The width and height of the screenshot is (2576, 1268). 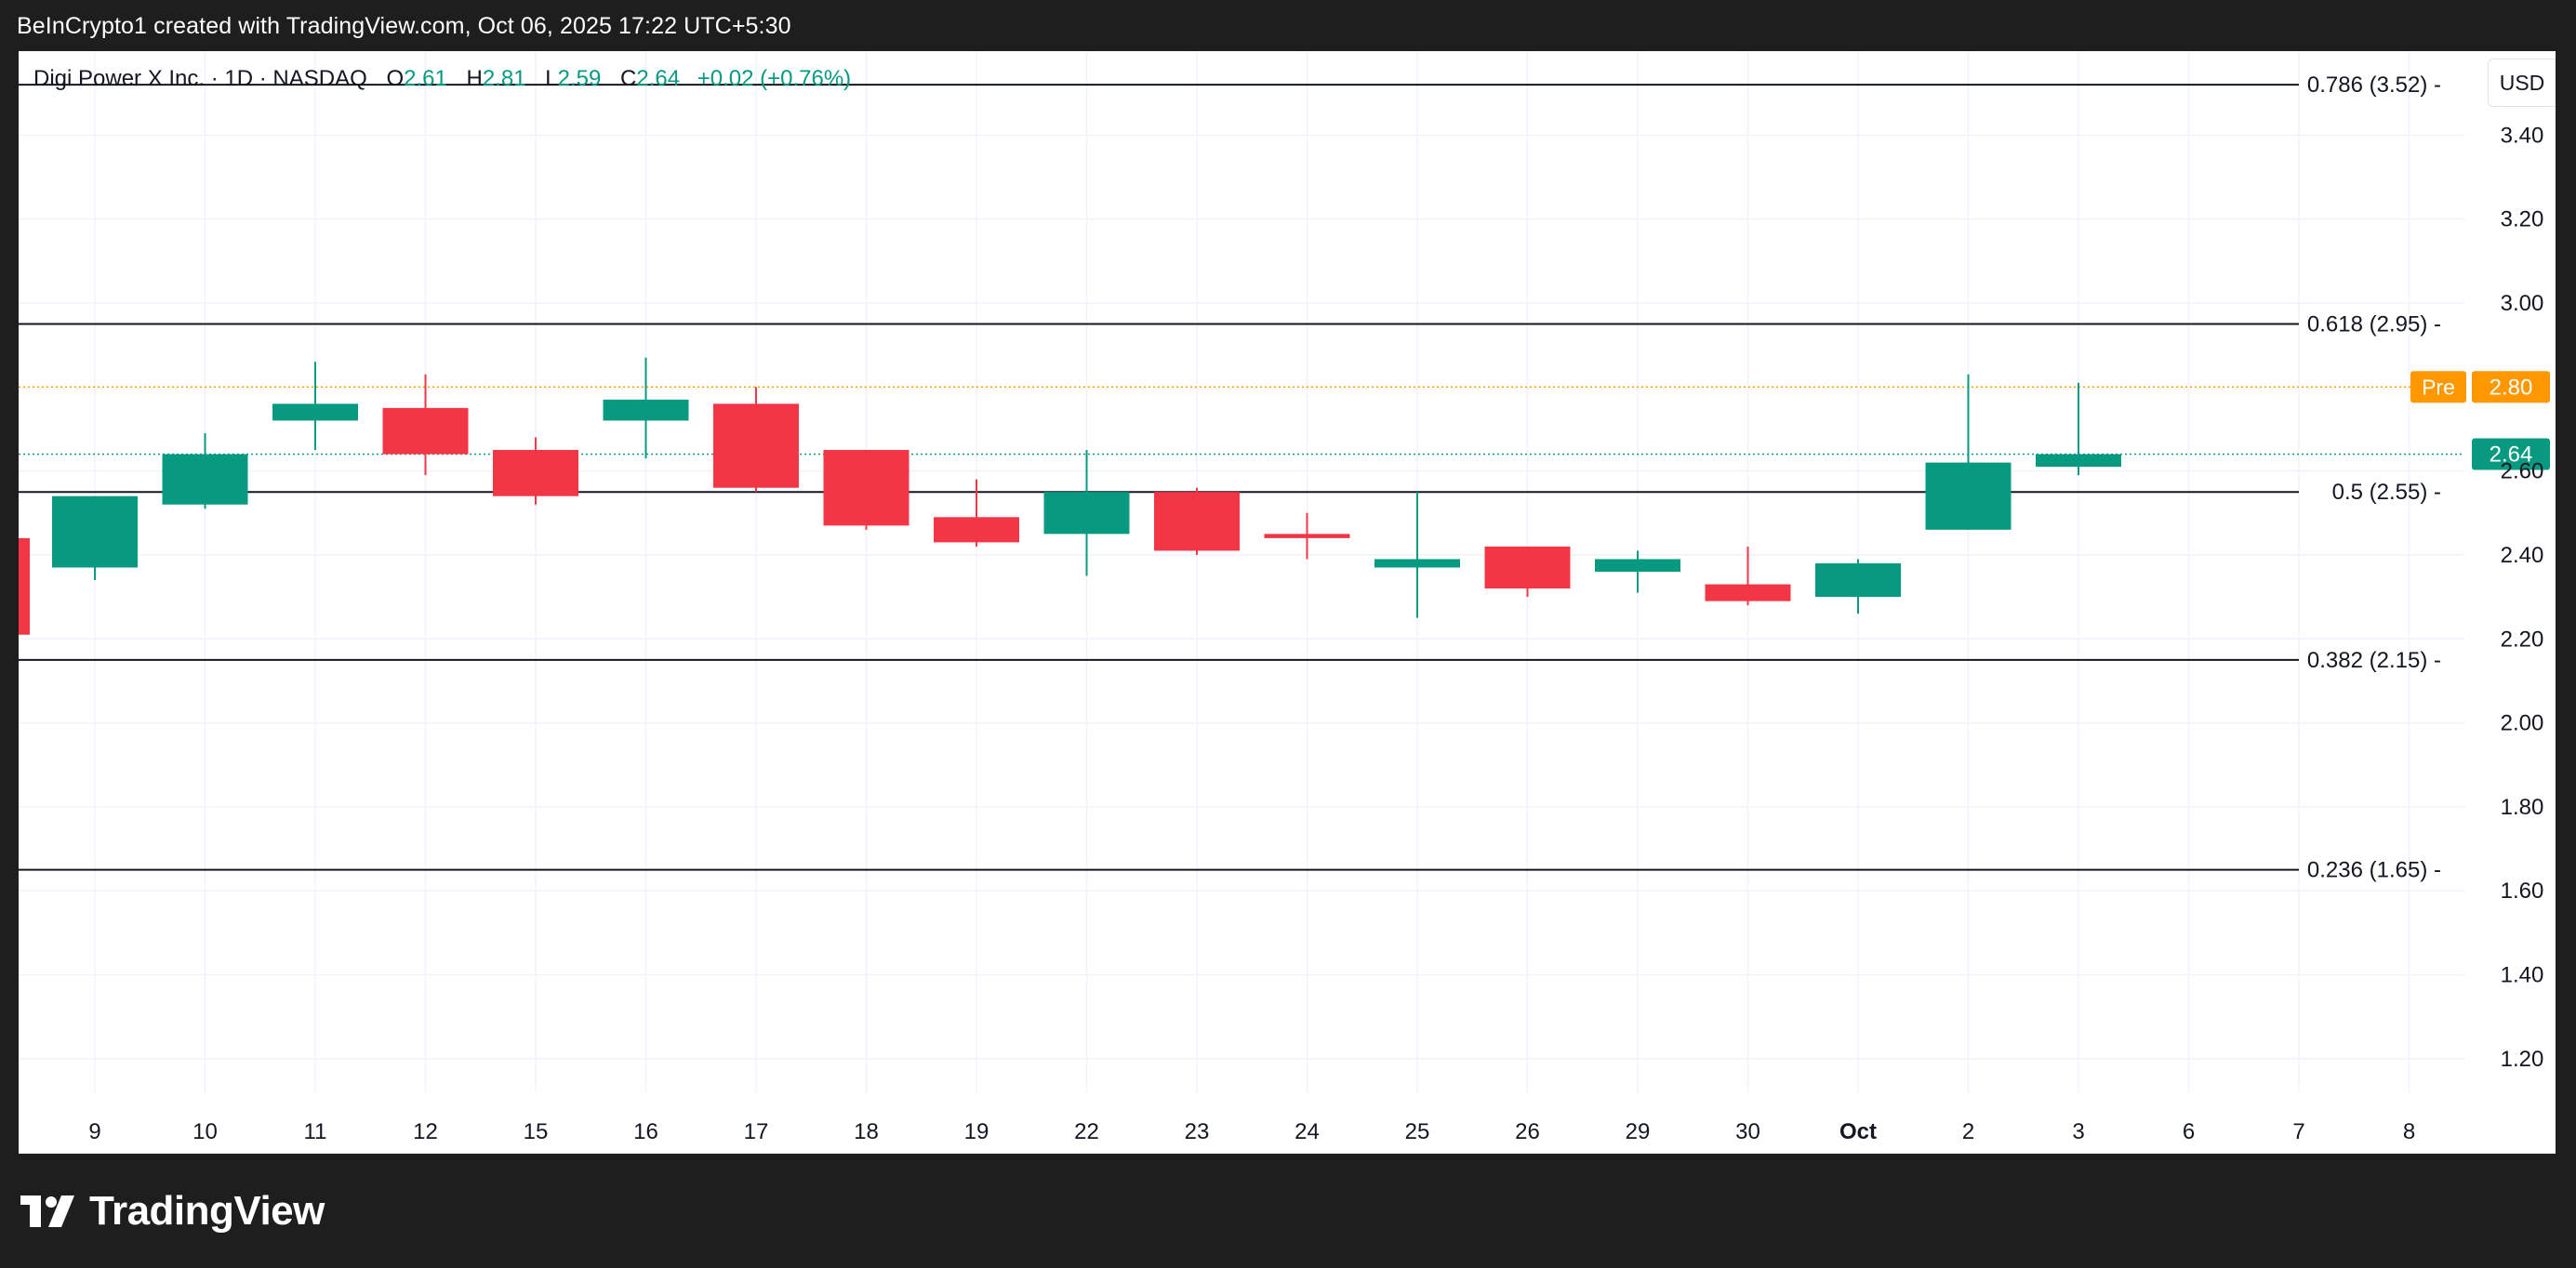 I want to click on x-tick-label: 23, so click(x=1197, y=1131).